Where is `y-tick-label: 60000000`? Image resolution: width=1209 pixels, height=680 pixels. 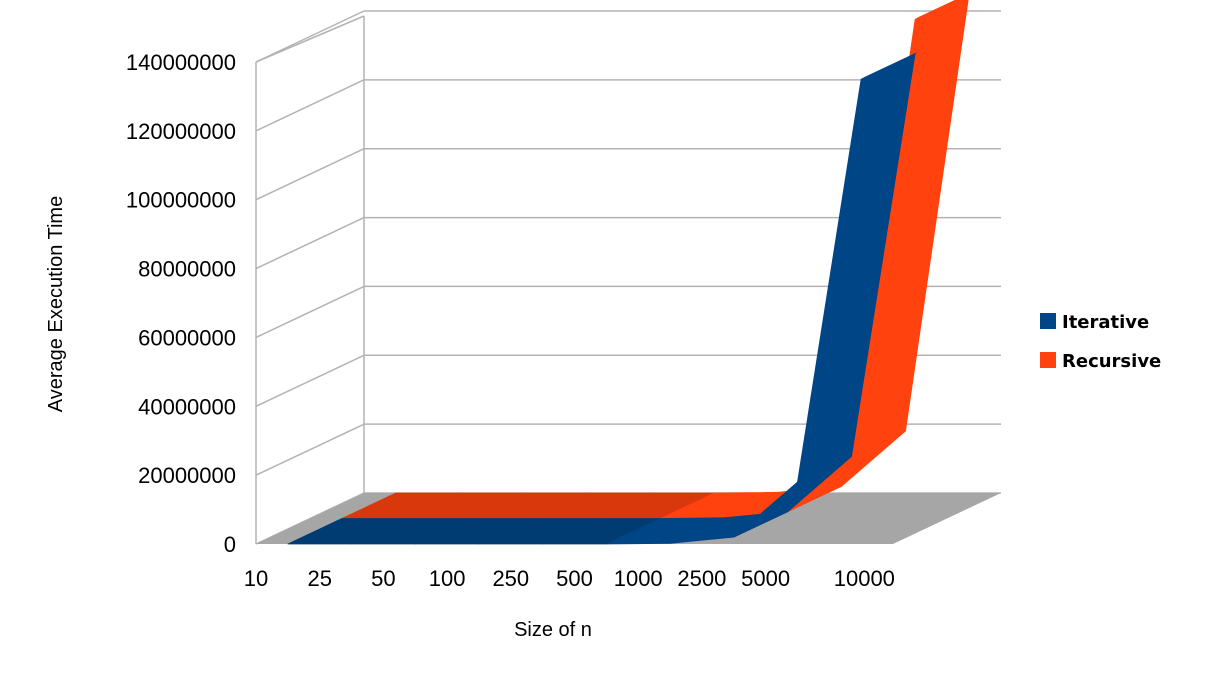 y-tick-label: 60000000 is located at coordinates (187, 337).